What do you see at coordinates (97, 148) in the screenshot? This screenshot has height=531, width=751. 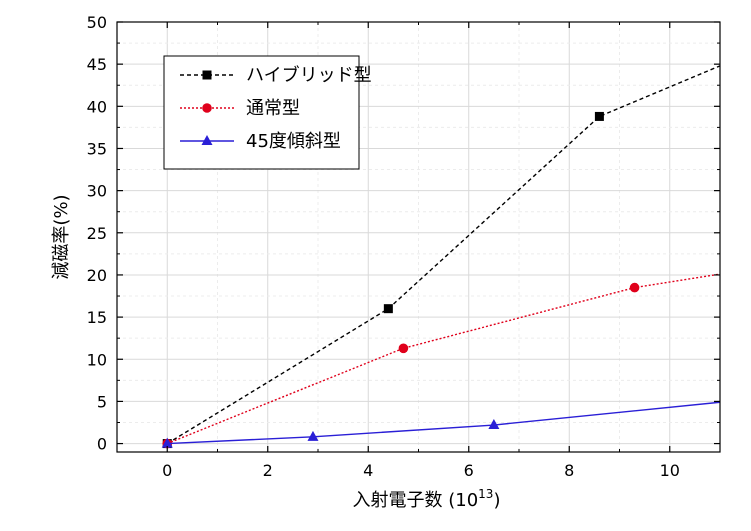 I see `y-tick-label: 35` at bounding box center [97, 148].